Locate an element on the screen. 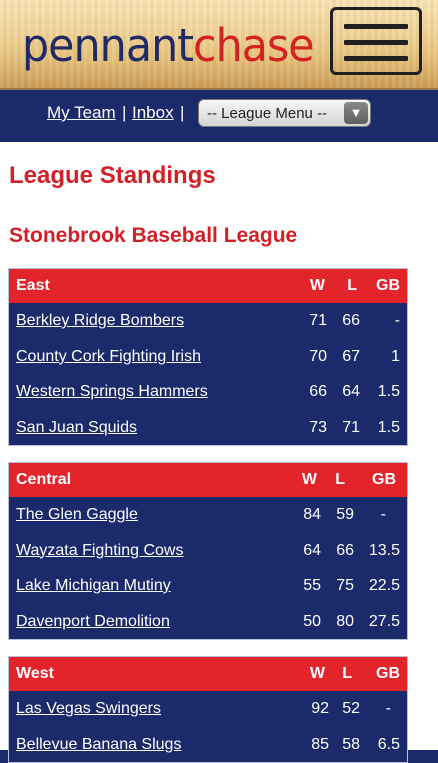 This screenshot has width=438, height=763. logo-text-pennant: pennant is located at coordinates (108, 45).